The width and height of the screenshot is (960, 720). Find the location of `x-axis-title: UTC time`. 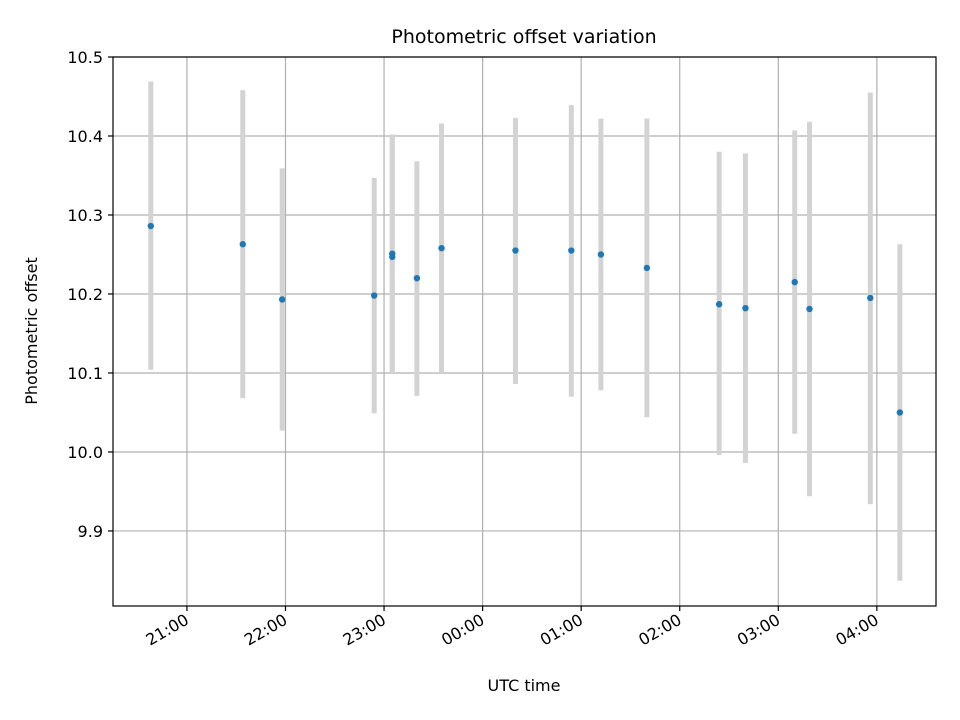

x-axis-title: UTC time is located at coordinates (524, 685).